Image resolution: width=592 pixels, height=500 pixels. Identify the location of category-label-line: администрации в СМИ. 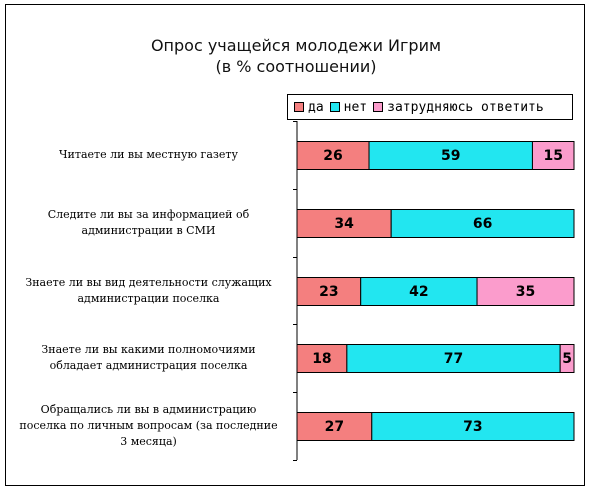
(148, 230).